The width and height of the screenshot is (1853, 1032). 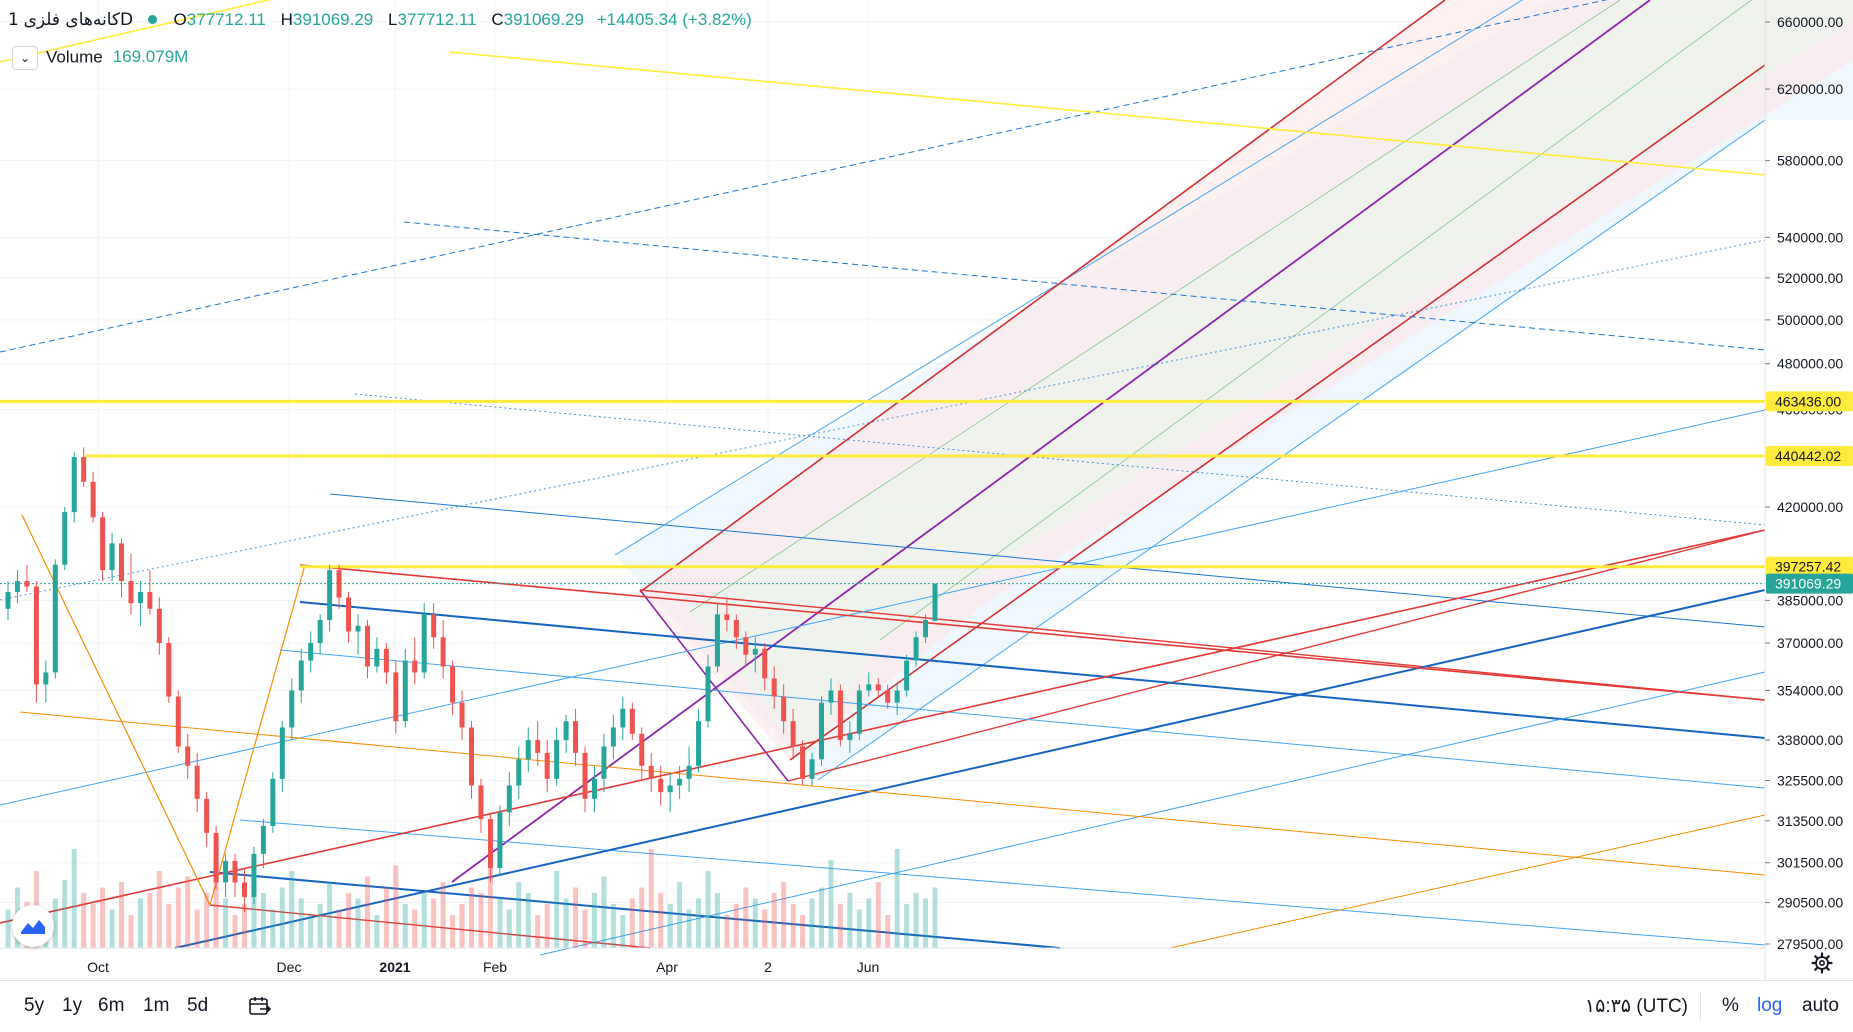 I want to click on range-5d-button: 5d, so click(x=198, y=1005).